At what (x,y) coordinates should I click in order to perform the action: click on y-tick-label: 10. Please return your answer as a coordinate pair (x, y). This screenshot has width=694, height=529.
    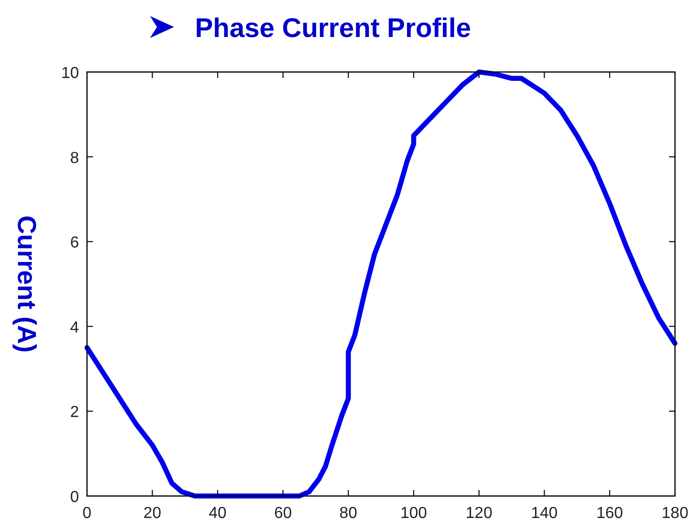
    Looking at the image, I should click on (70, 73).